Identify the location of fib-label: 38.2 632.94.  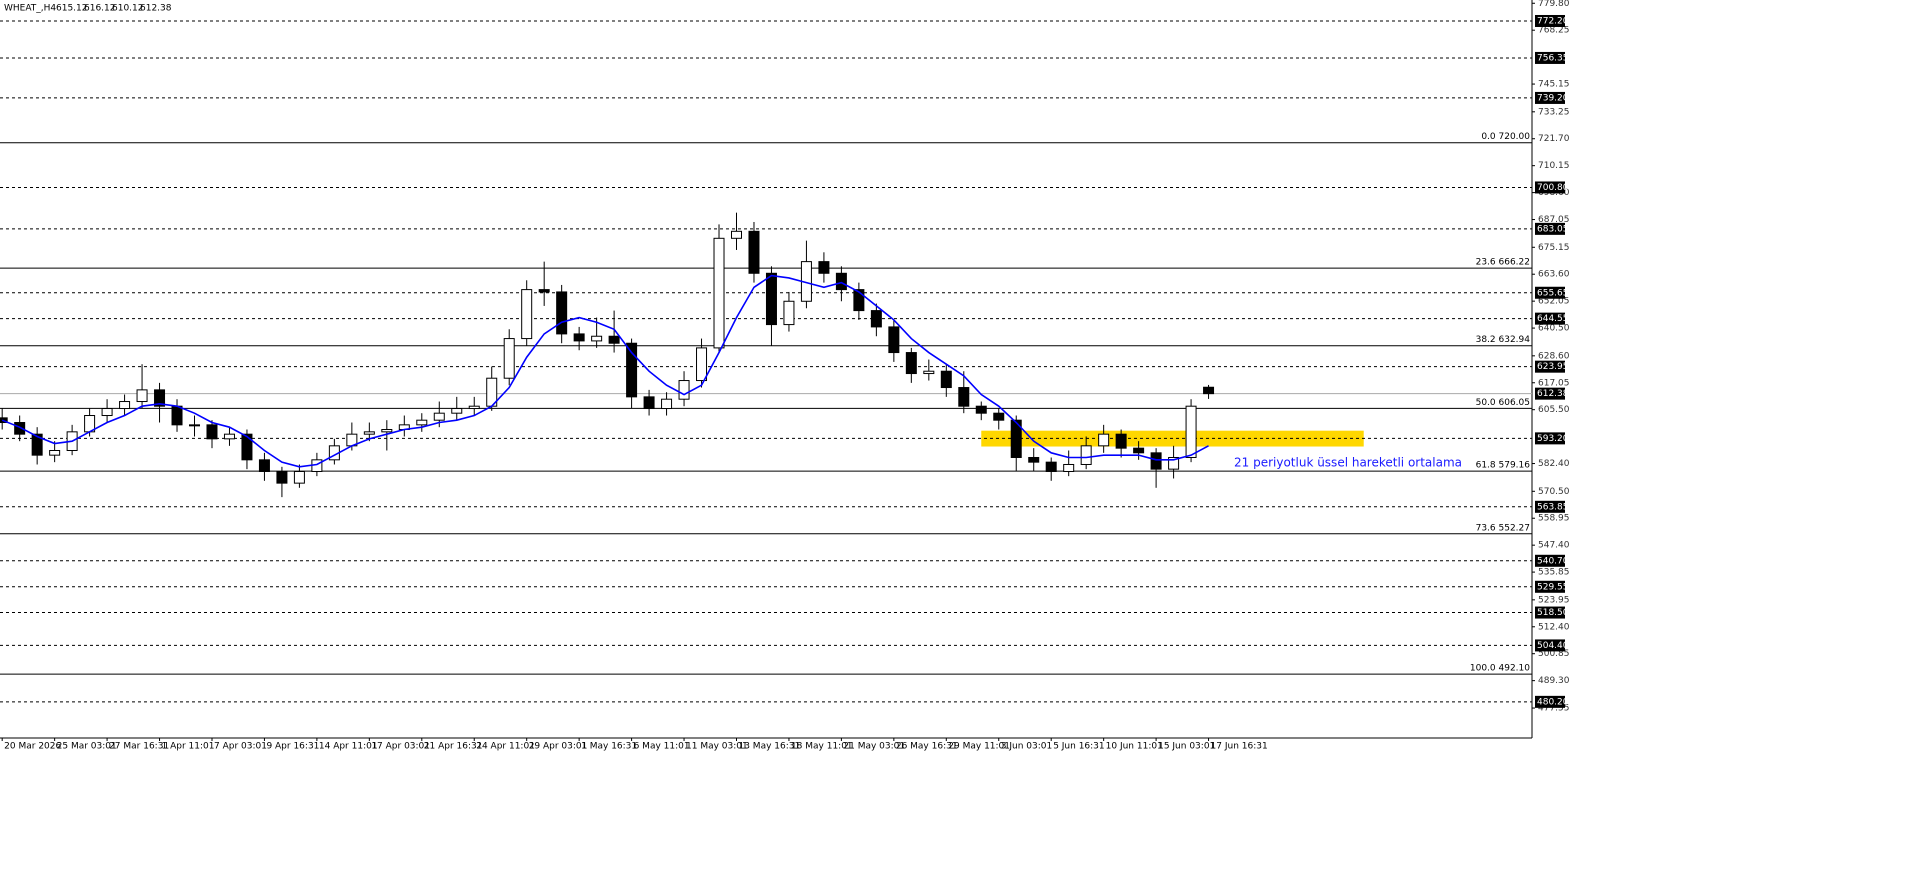
(1503, 340).